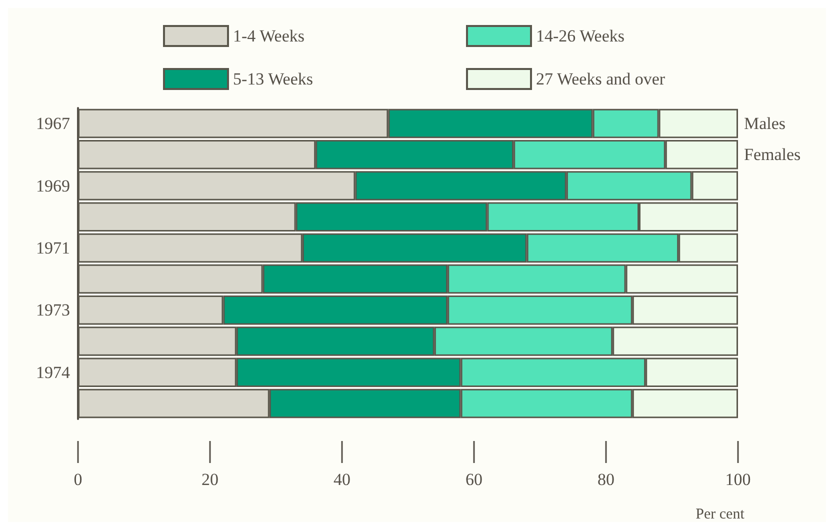 The height and width of the screenshot is (530, 834). Describe the element at coordinates (738, 479) in the screenshot. I see `x-tick-label: 100` at that location.